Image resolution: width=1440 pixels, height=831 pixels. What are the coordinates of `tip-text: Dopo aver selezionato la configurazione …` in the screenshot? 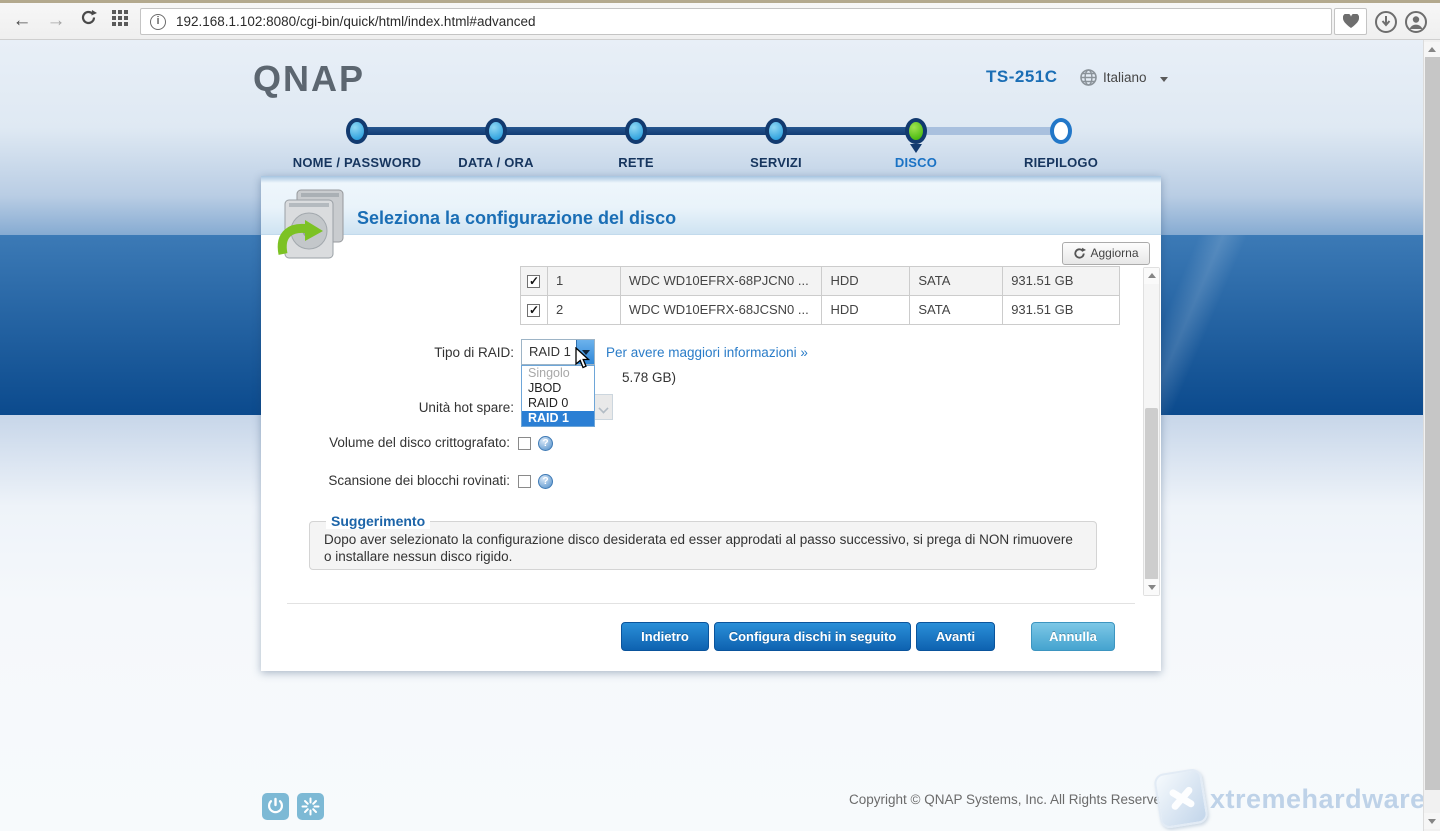 It's located at (698, 548).